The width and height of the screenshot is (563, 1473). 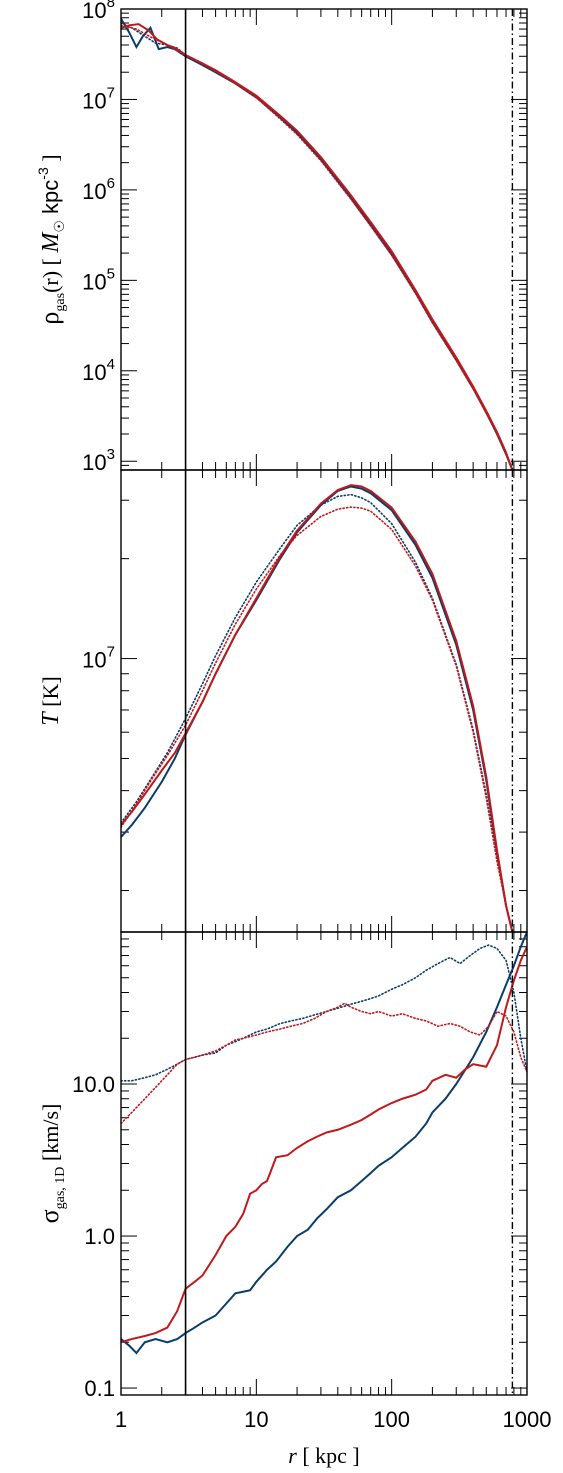 What do you see at coordinates (99, 1236) in the screenshot?
I see `y-tick-label: 1.0` at bounding box center [99, 1236].